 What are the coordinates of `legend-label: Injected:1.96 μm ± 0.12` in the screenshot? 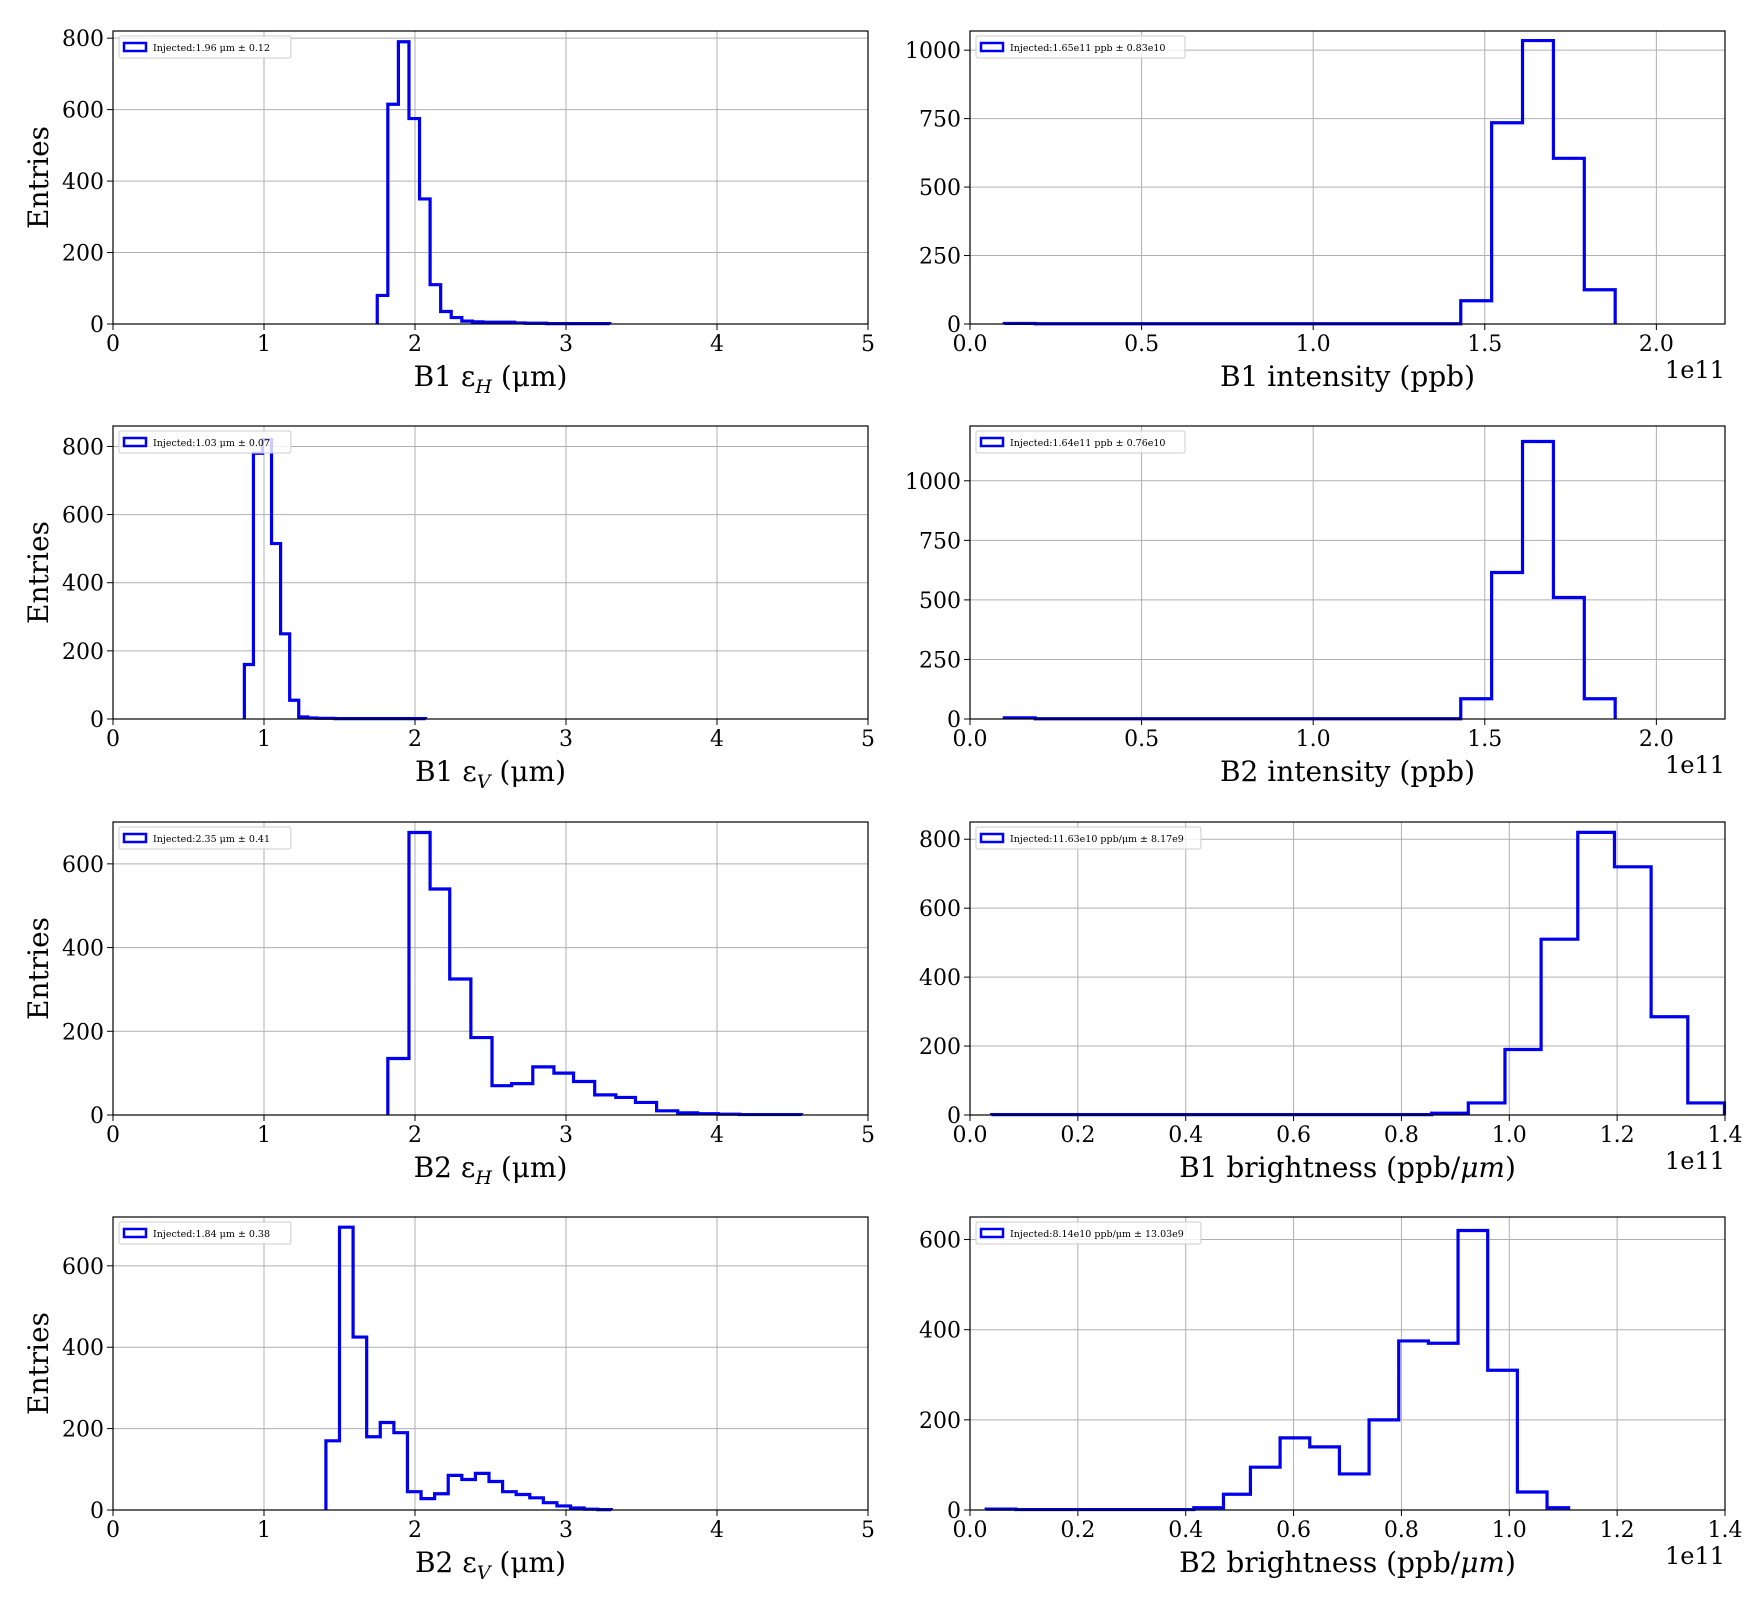 It's located at (211, 48).